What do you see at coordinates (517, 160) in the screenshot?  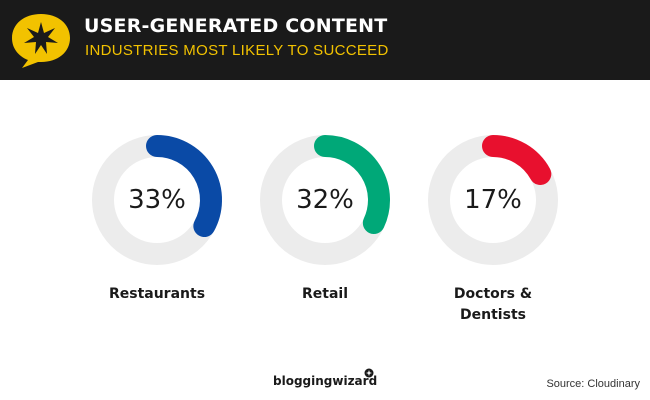 I see `donut-arc-doctors-dentists` at bounding box center [517, 160].